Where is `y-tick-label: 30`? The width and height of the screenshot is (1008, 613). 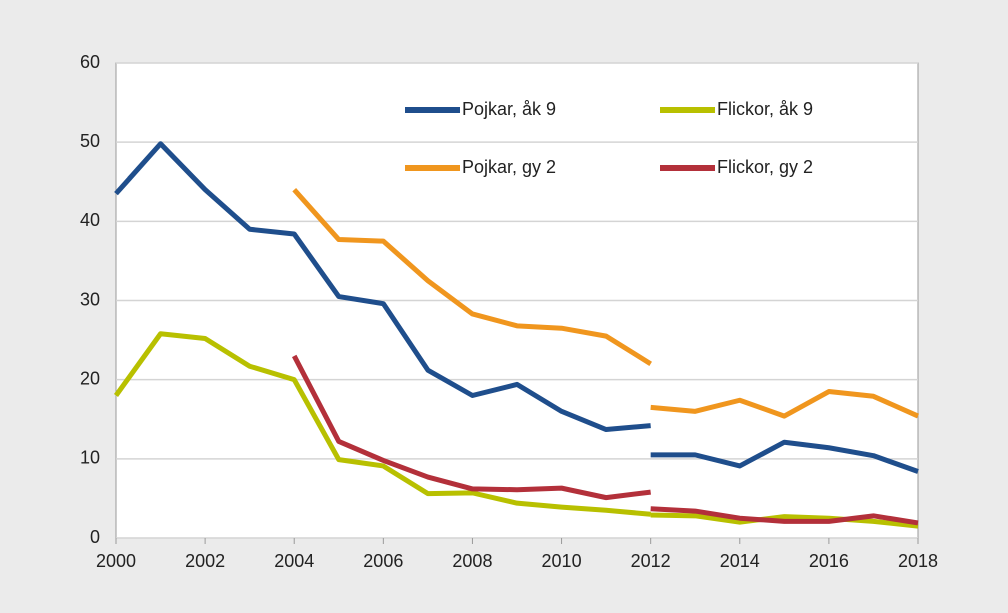 y-tick-label: 30 is located at coordinates (90, 299).